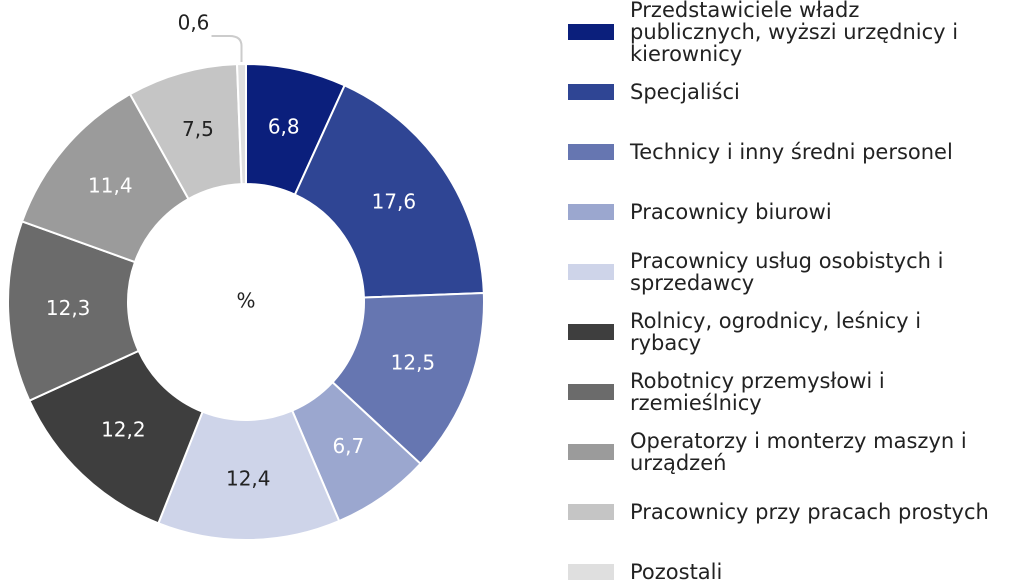 This screenshot has height=581, width=1013. I want to click on legend-item: Pracownicy usług osobistych i sprzedawcy, so click(790, 272).